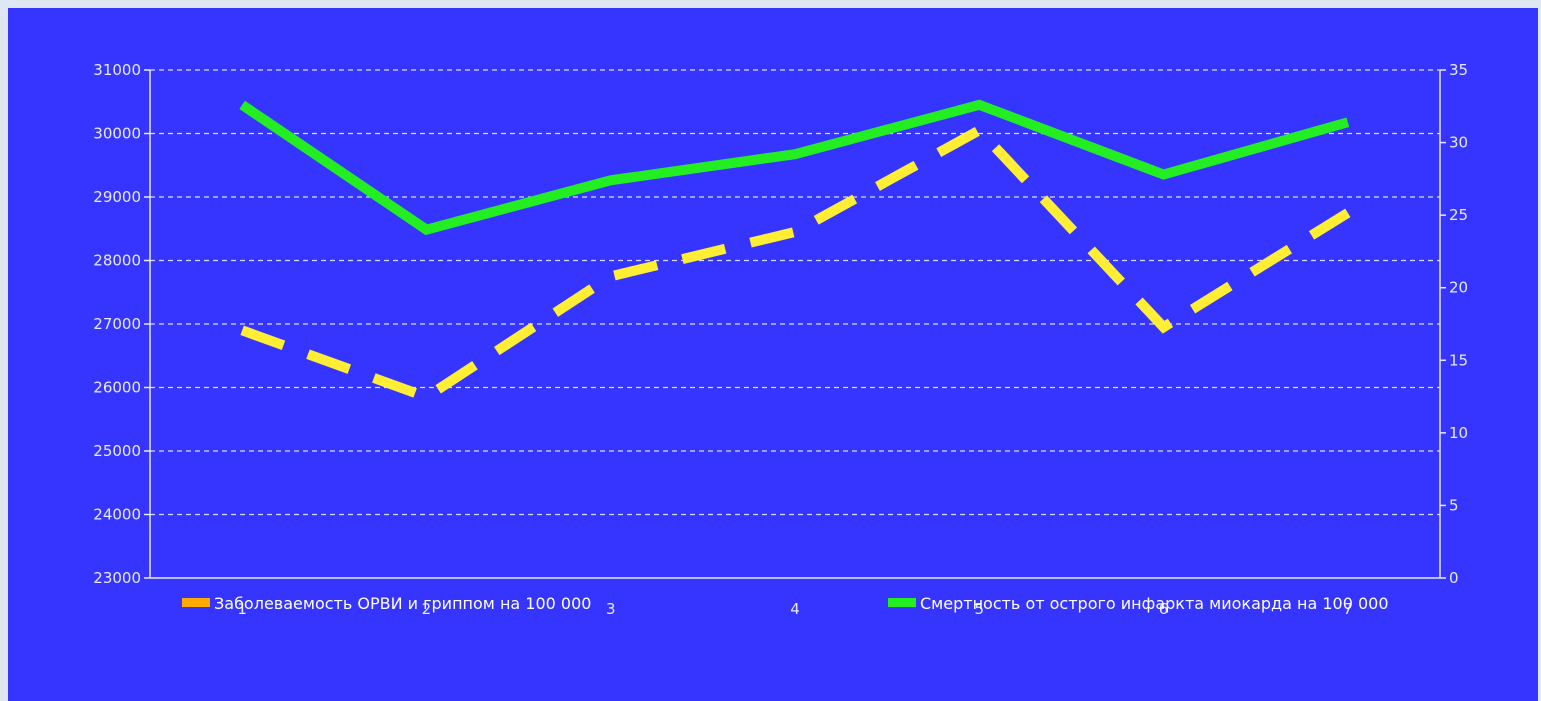  What do you see at coordinates (1458, 433) in the screenshot?
I see `right-tick-label: 10` at bounding box center [1458, 433].